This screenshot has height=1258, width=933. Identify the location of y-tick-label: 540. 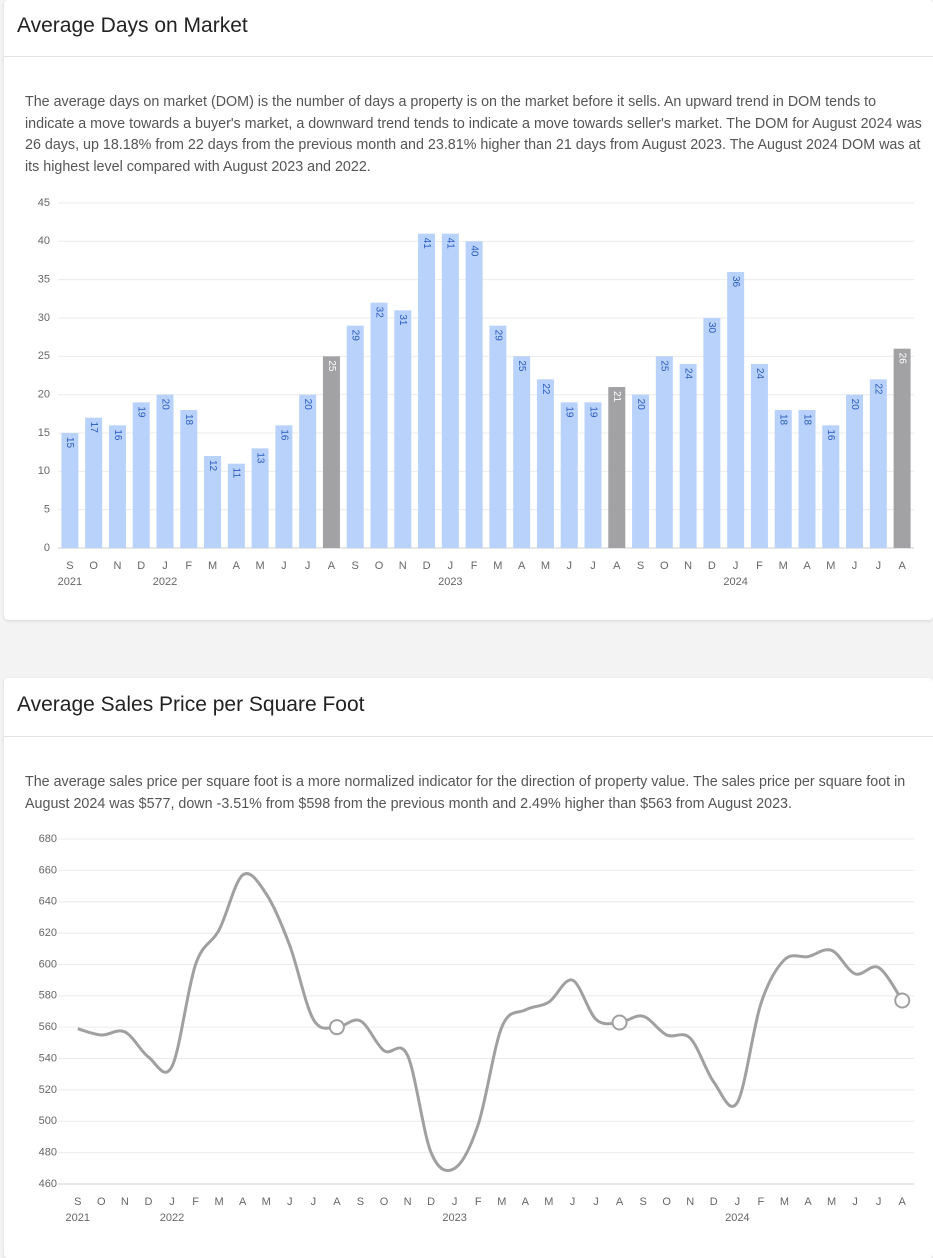
(48, 1058).